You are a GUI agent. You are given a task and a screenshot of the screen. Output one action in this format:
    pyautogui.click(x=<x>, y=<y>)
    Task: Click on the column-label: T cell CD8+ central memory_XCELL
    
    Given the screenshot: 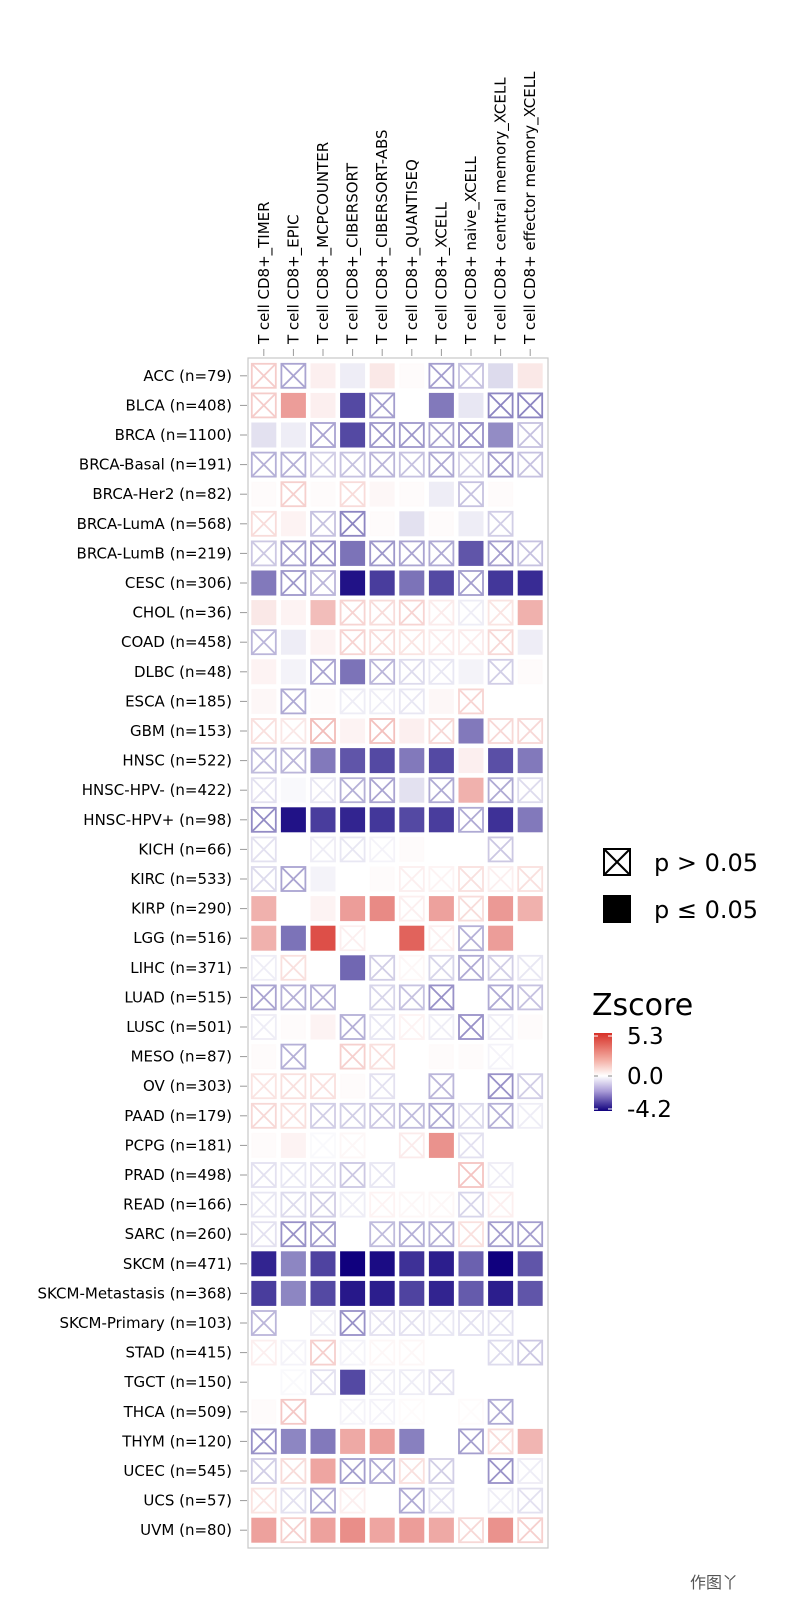 What is the action you would take?
    pyautogui.click(x=501, y=211)
    